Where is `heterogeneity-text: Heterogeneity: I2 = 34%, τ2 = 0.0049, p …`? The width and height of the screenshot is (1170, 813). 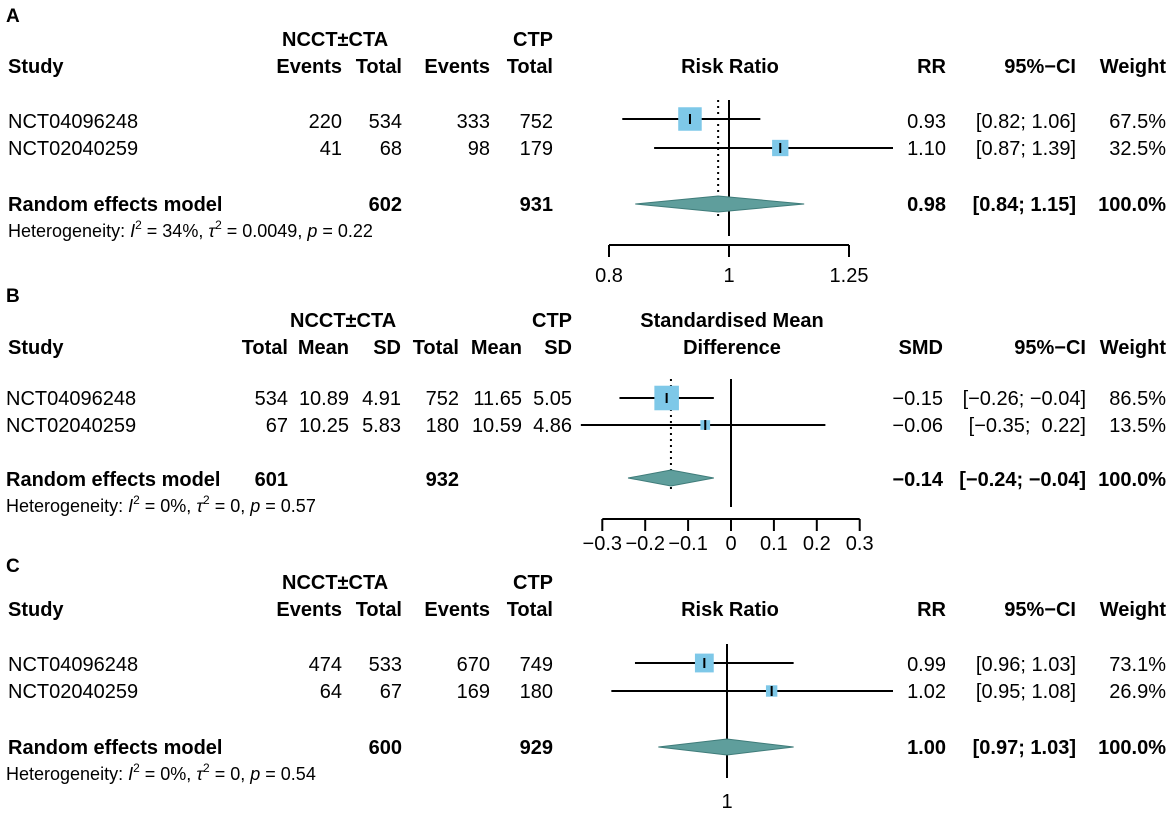
heterogeneity-text: Heterogeneity: I2 = 34%, τ2 = 0.0049, p … is located at coordinates (190, 229).